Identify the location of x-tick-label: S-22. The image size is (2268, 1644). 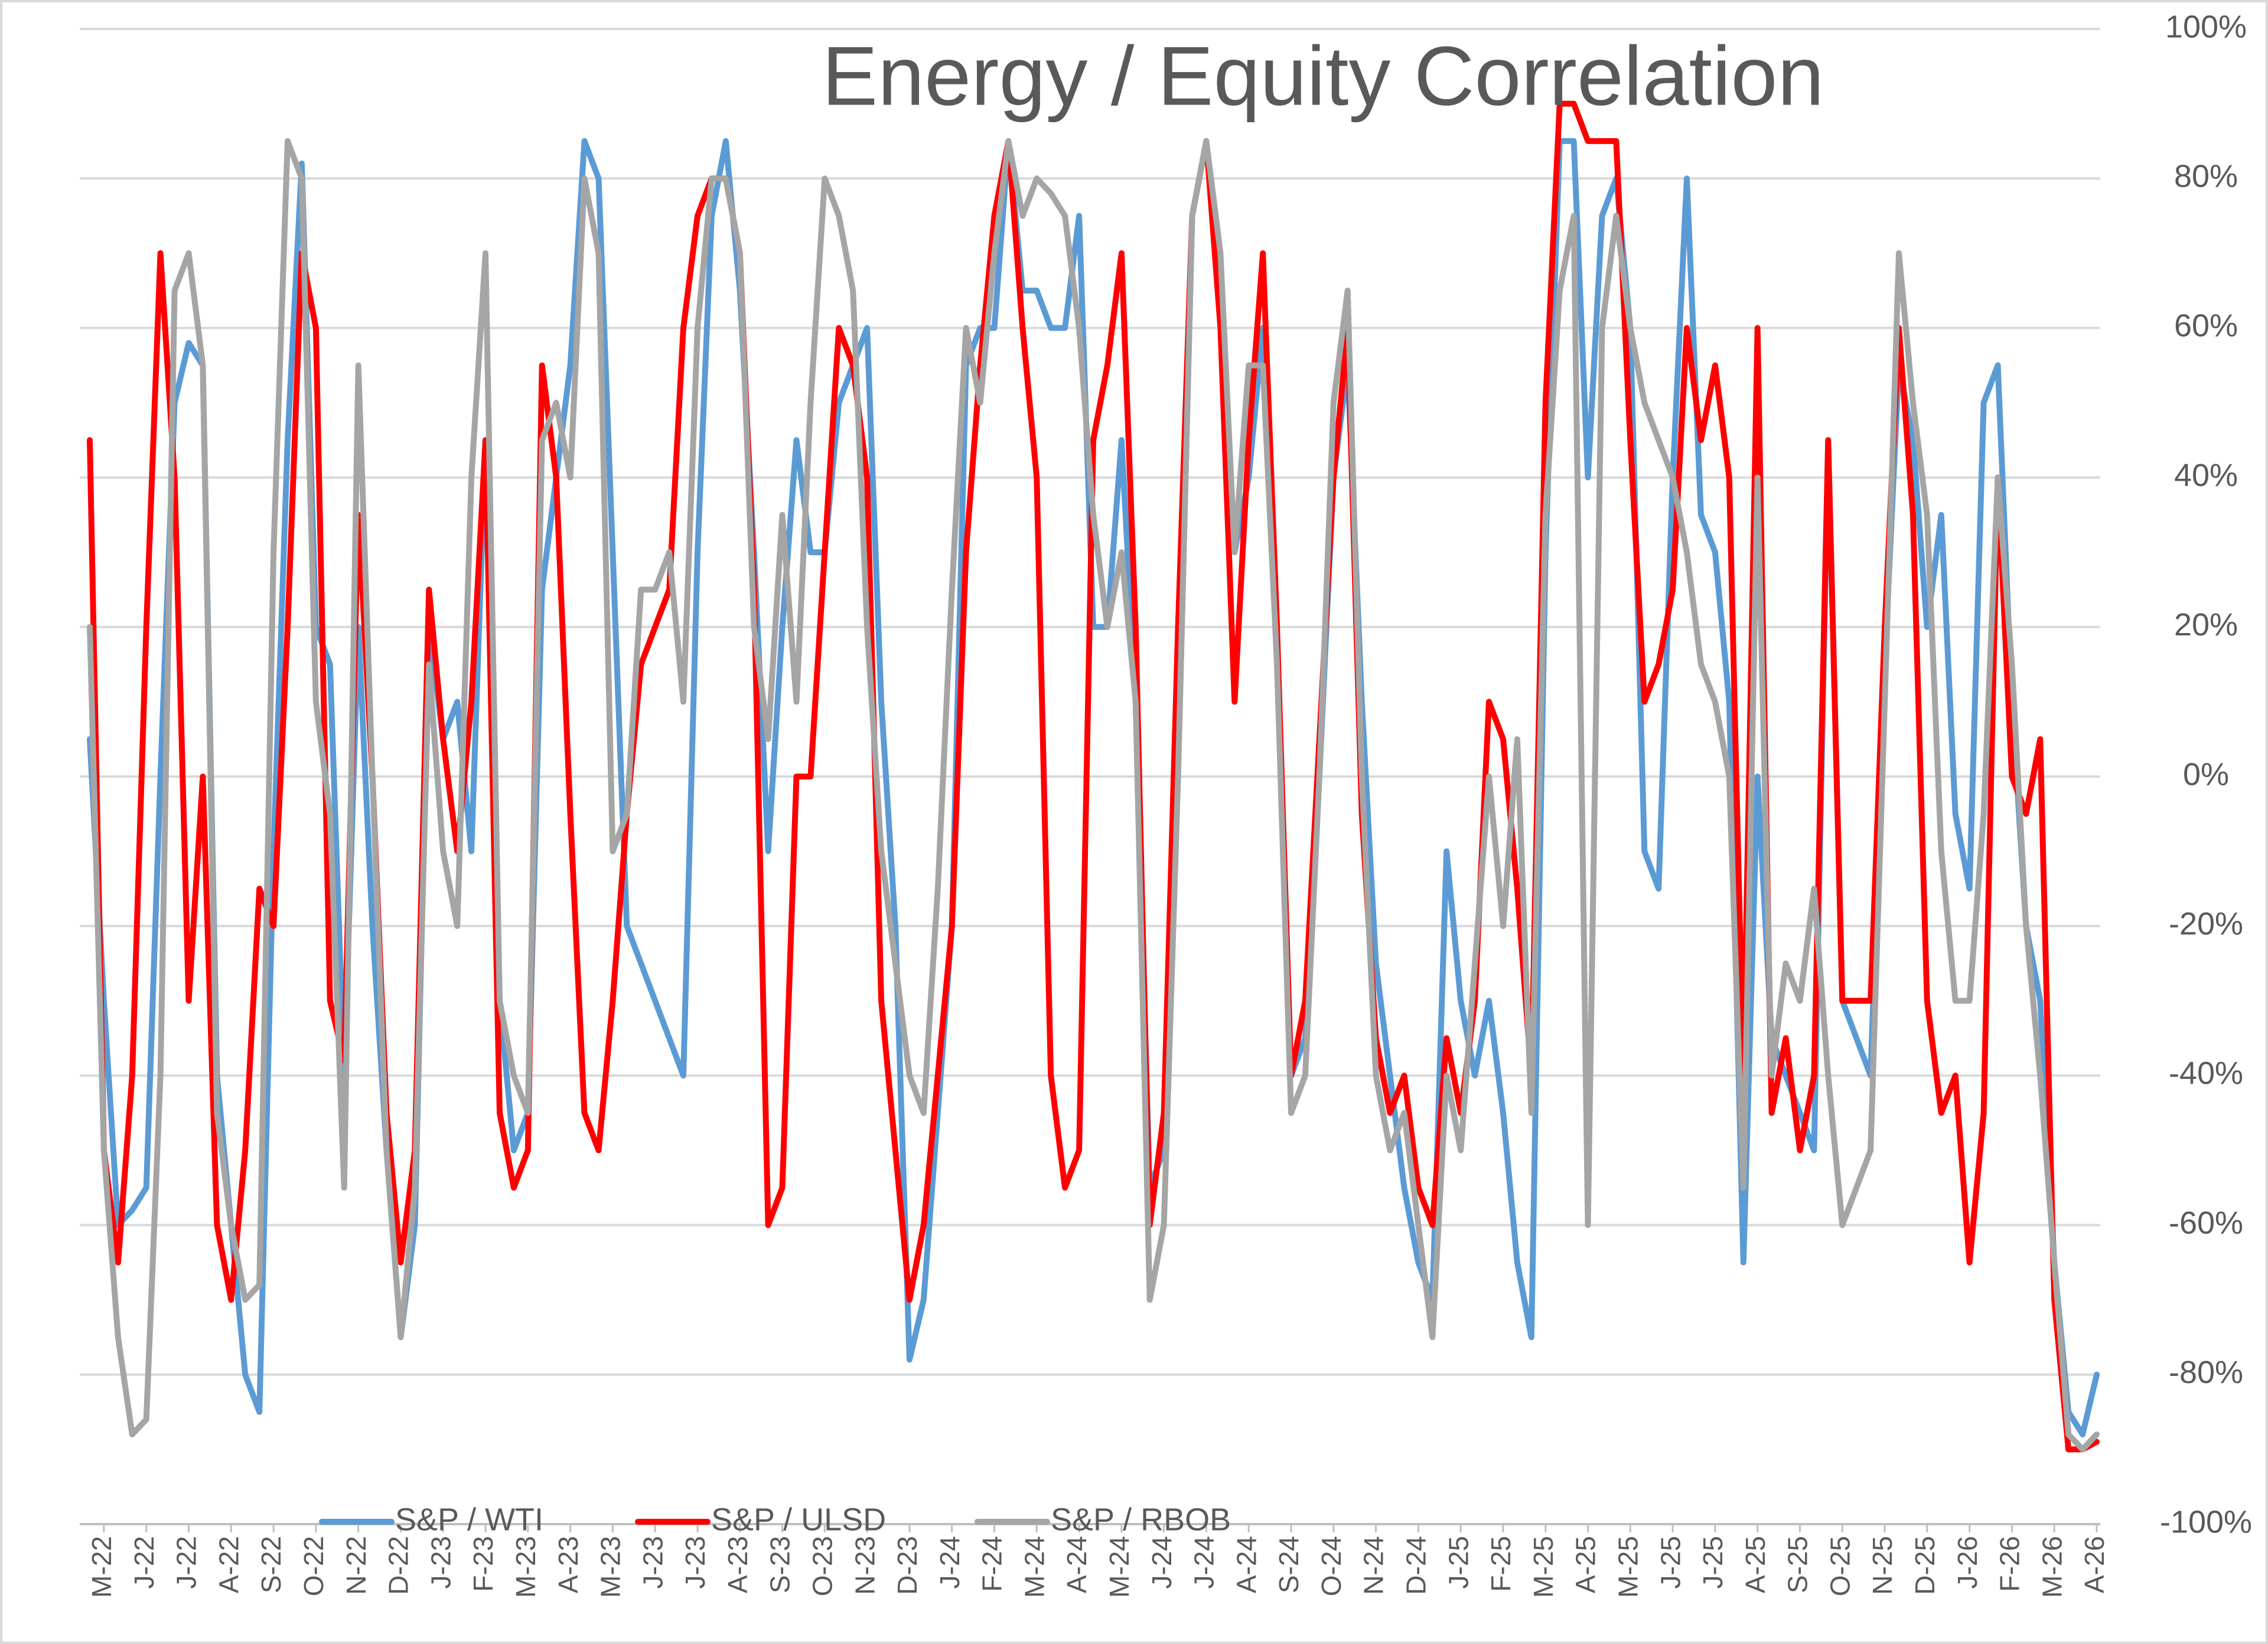
(271, 1564).